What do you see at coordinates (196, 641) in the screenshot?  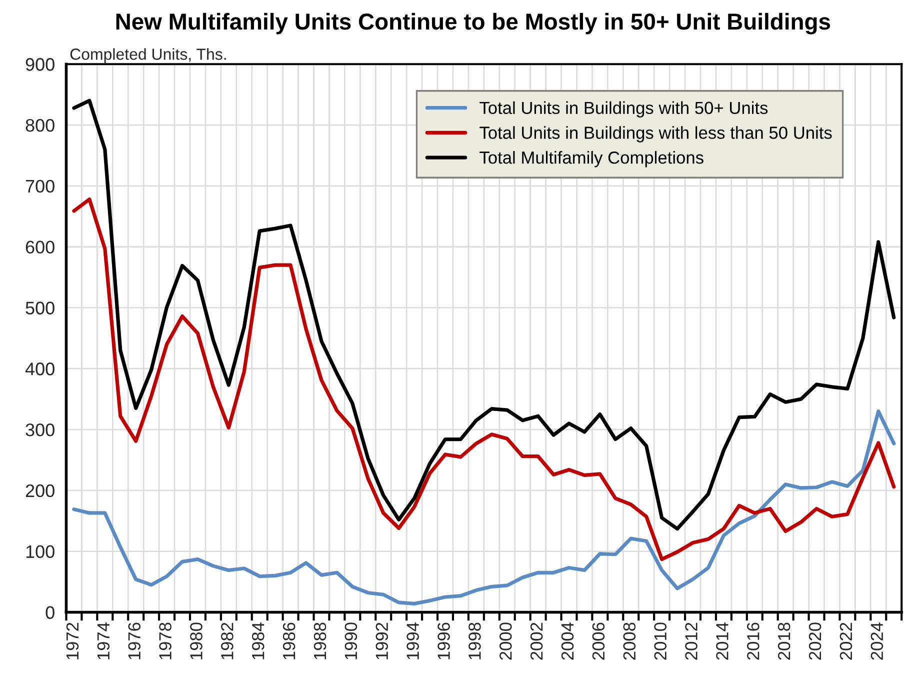 I see `x-tick-label: 1980` at bounding box center [196, 641].